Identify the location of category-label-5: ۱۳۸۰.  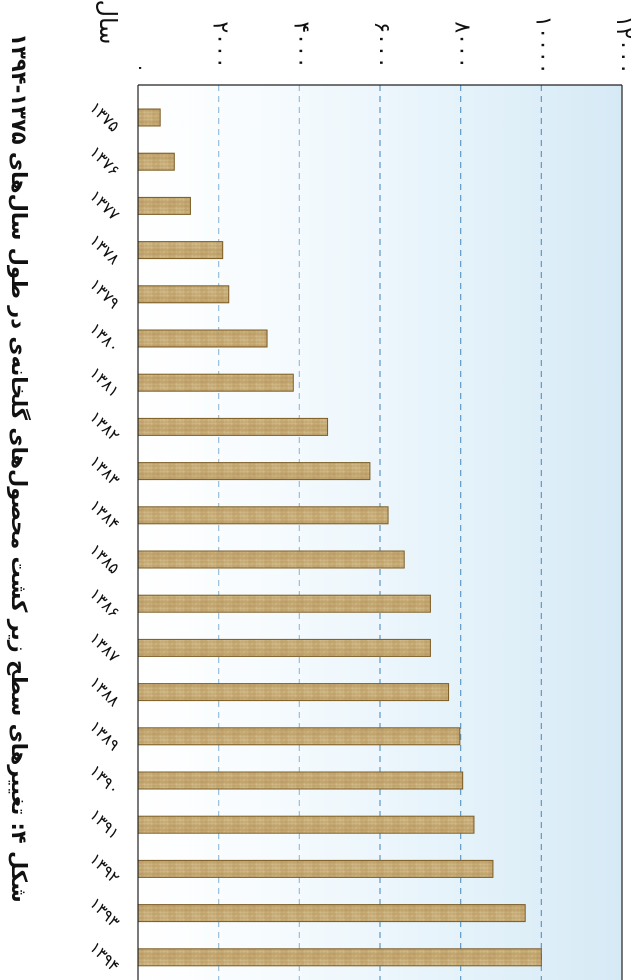
(105, 338).